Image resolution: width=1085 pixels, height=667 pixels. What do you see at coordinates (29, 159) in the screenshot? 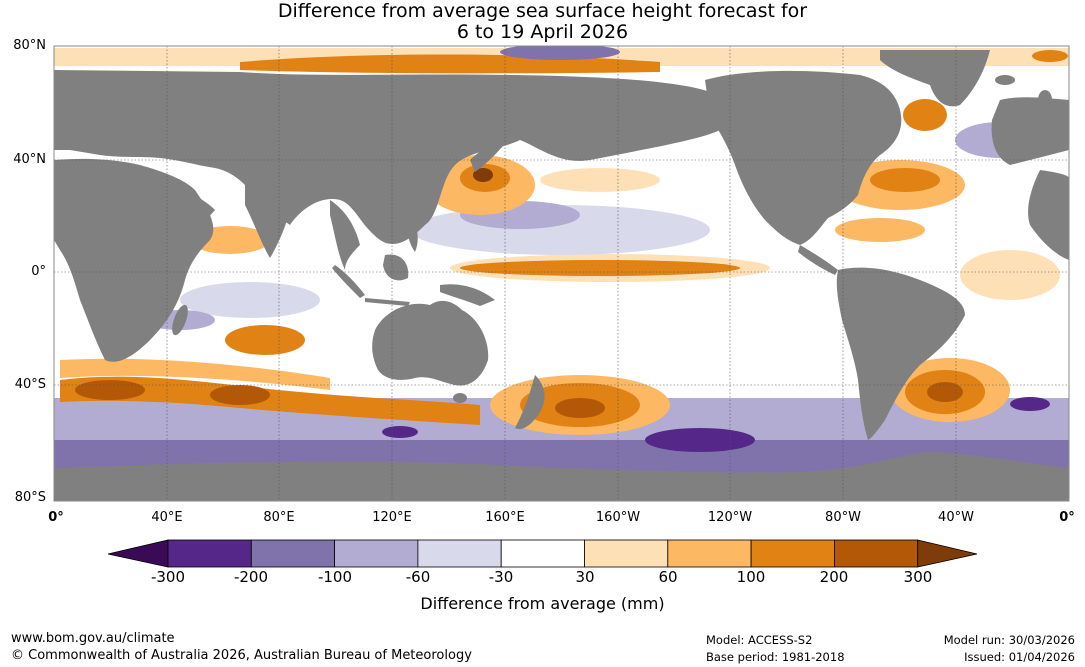
I see `lat-label-40n: 40°N` at bounding box center [29, 159].